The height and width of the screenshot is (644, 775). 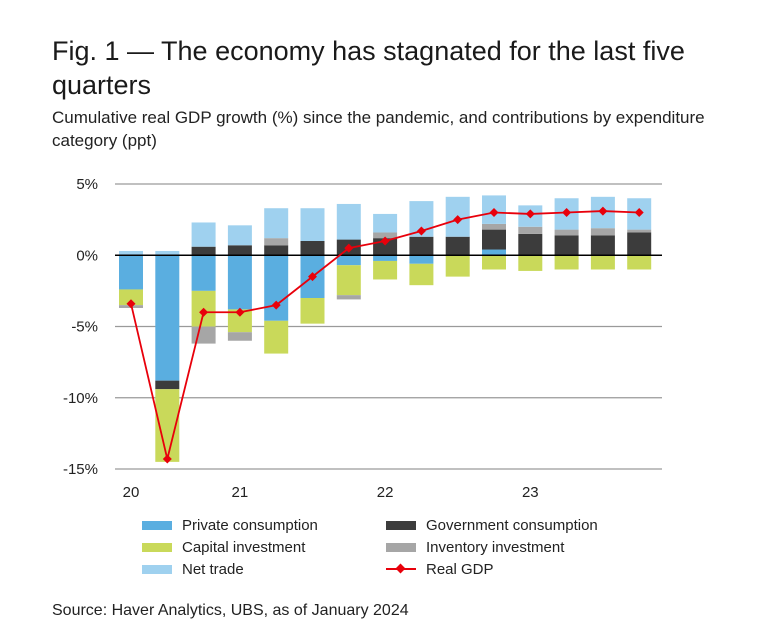 What do you see at coordinates (401, 569) in the screenshot?
I see `legend-line-marker-icon` at bounding box center [401, 569].